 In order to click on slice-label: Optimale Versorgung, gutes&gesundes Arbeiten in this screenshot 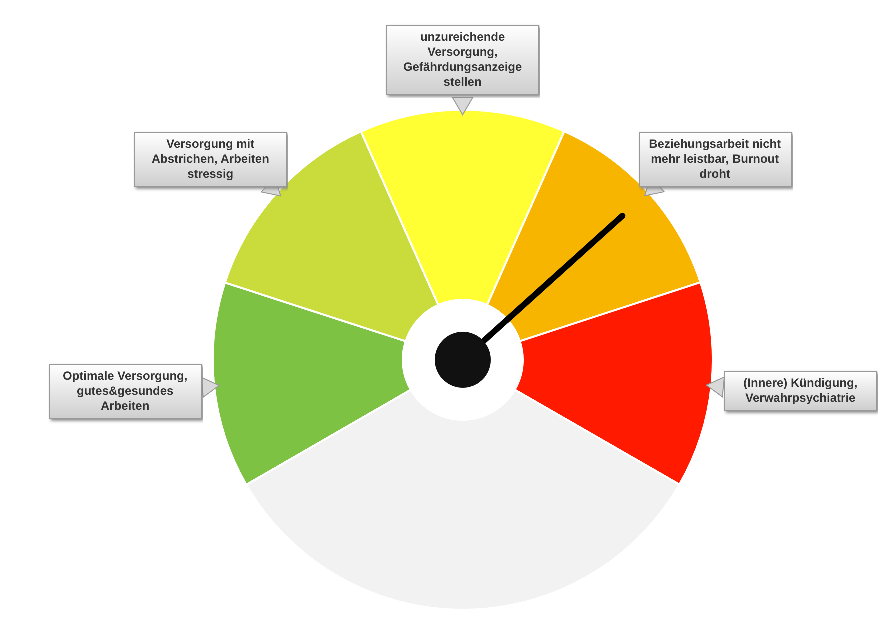, I will do `click(125, 391)`.